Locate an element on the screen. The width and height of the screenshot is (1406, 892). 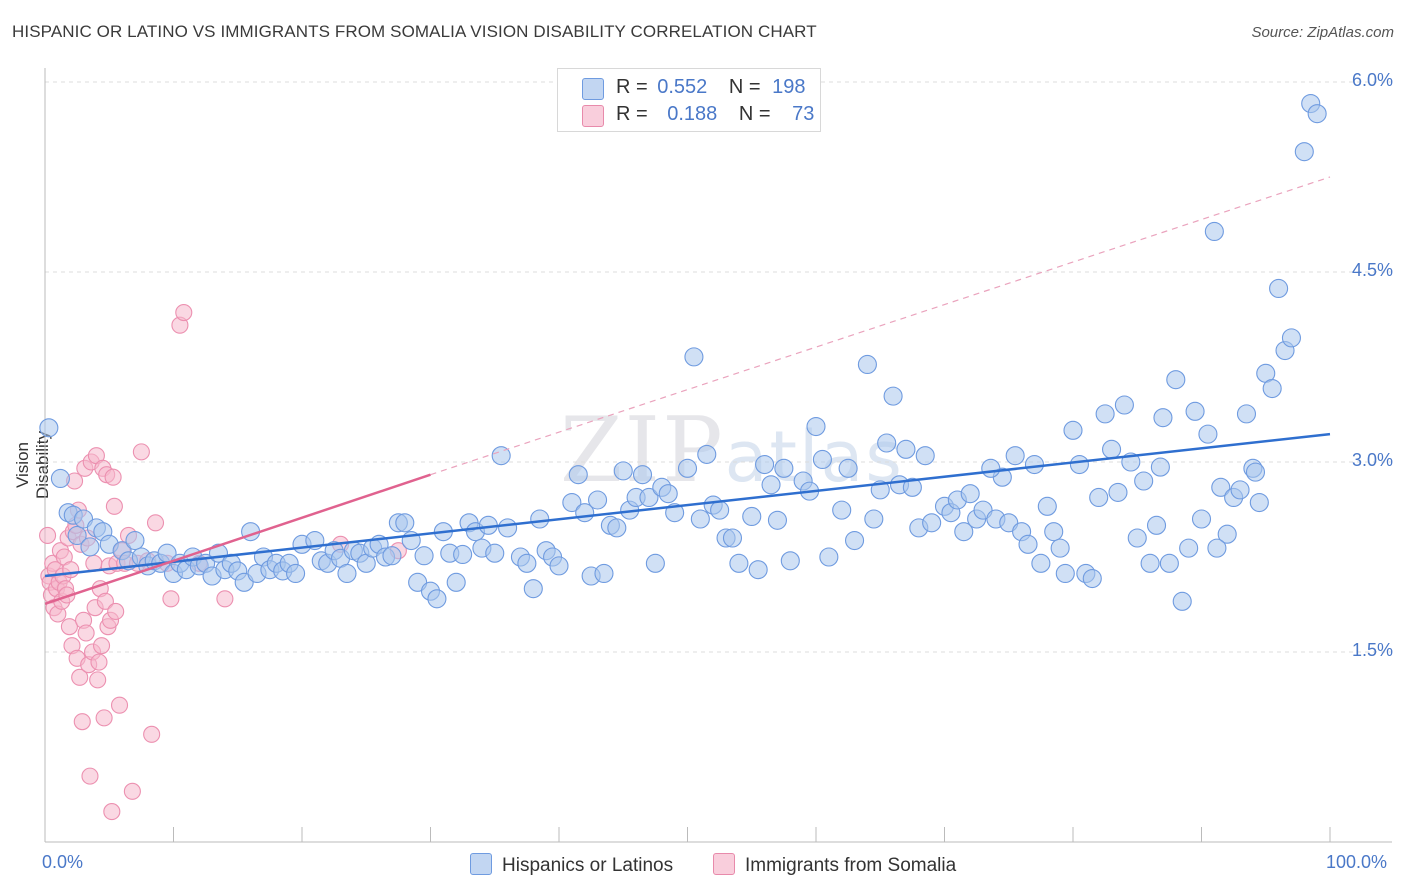
legend-item-somalia: Immigrants from Somalia is located at coordinates (834, 865).